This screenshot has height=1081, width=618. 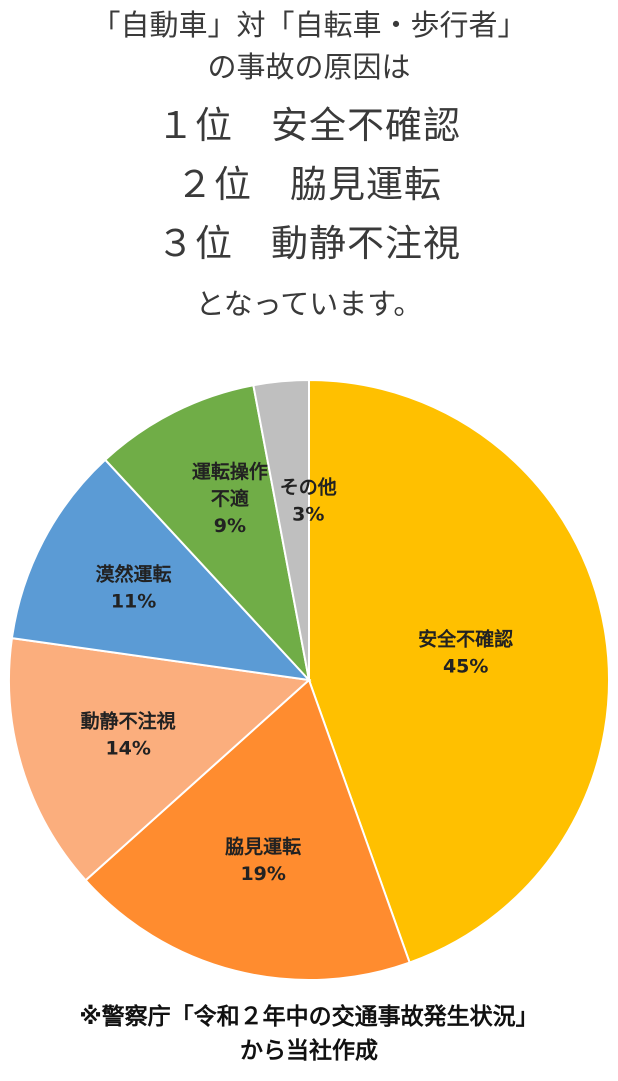 What do you see at coordinates (308, 500) in the screenshot?
I see `slice-label-6: その他 3%` at bounding box center [308, 500].